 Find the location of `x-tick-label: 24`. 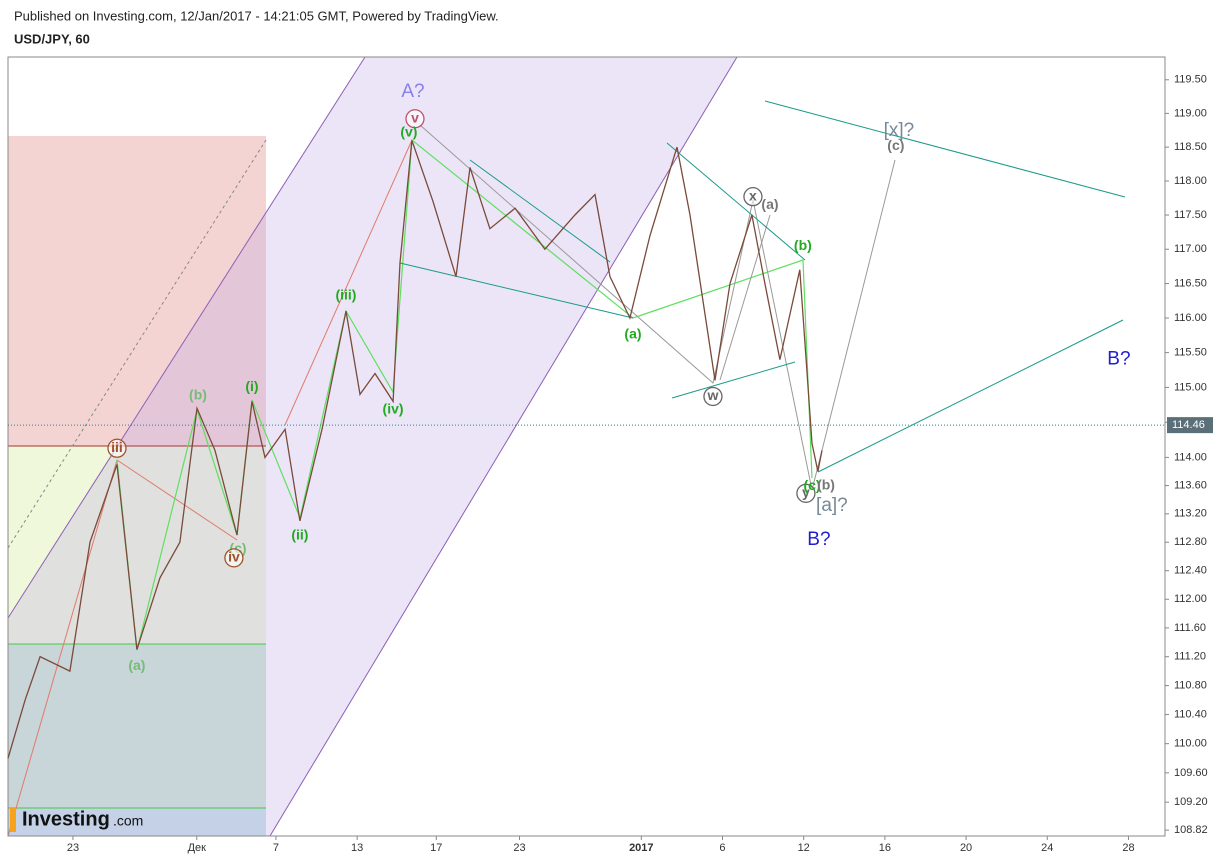

x-tick-label: 24 is located at coordinates (1047, 848).